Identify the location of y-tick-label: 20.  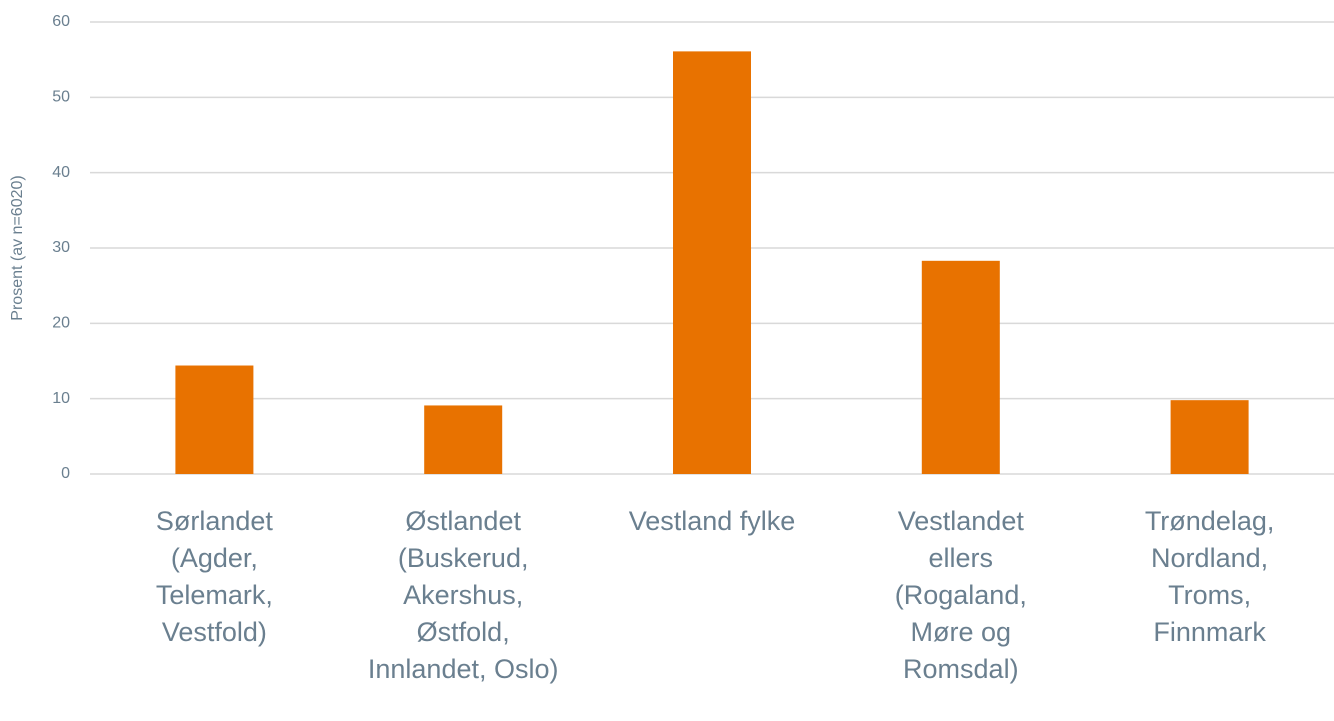
(61, 323).